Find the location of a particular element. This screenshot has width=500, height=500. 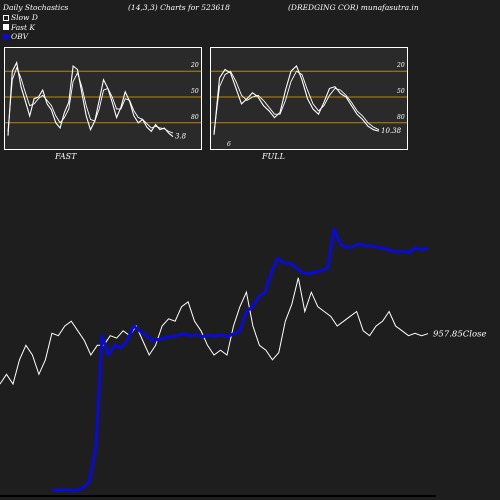

filled-square-icon is located at coordinates (6, 27).